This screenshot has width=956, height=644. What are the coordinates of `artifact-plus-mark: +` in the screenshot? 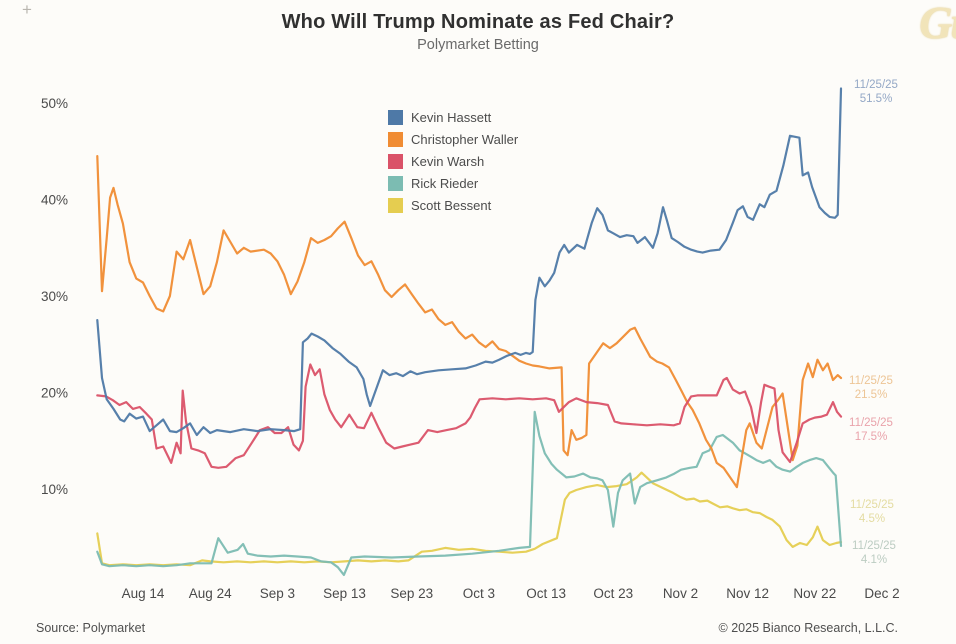 It's located at (27, 9).